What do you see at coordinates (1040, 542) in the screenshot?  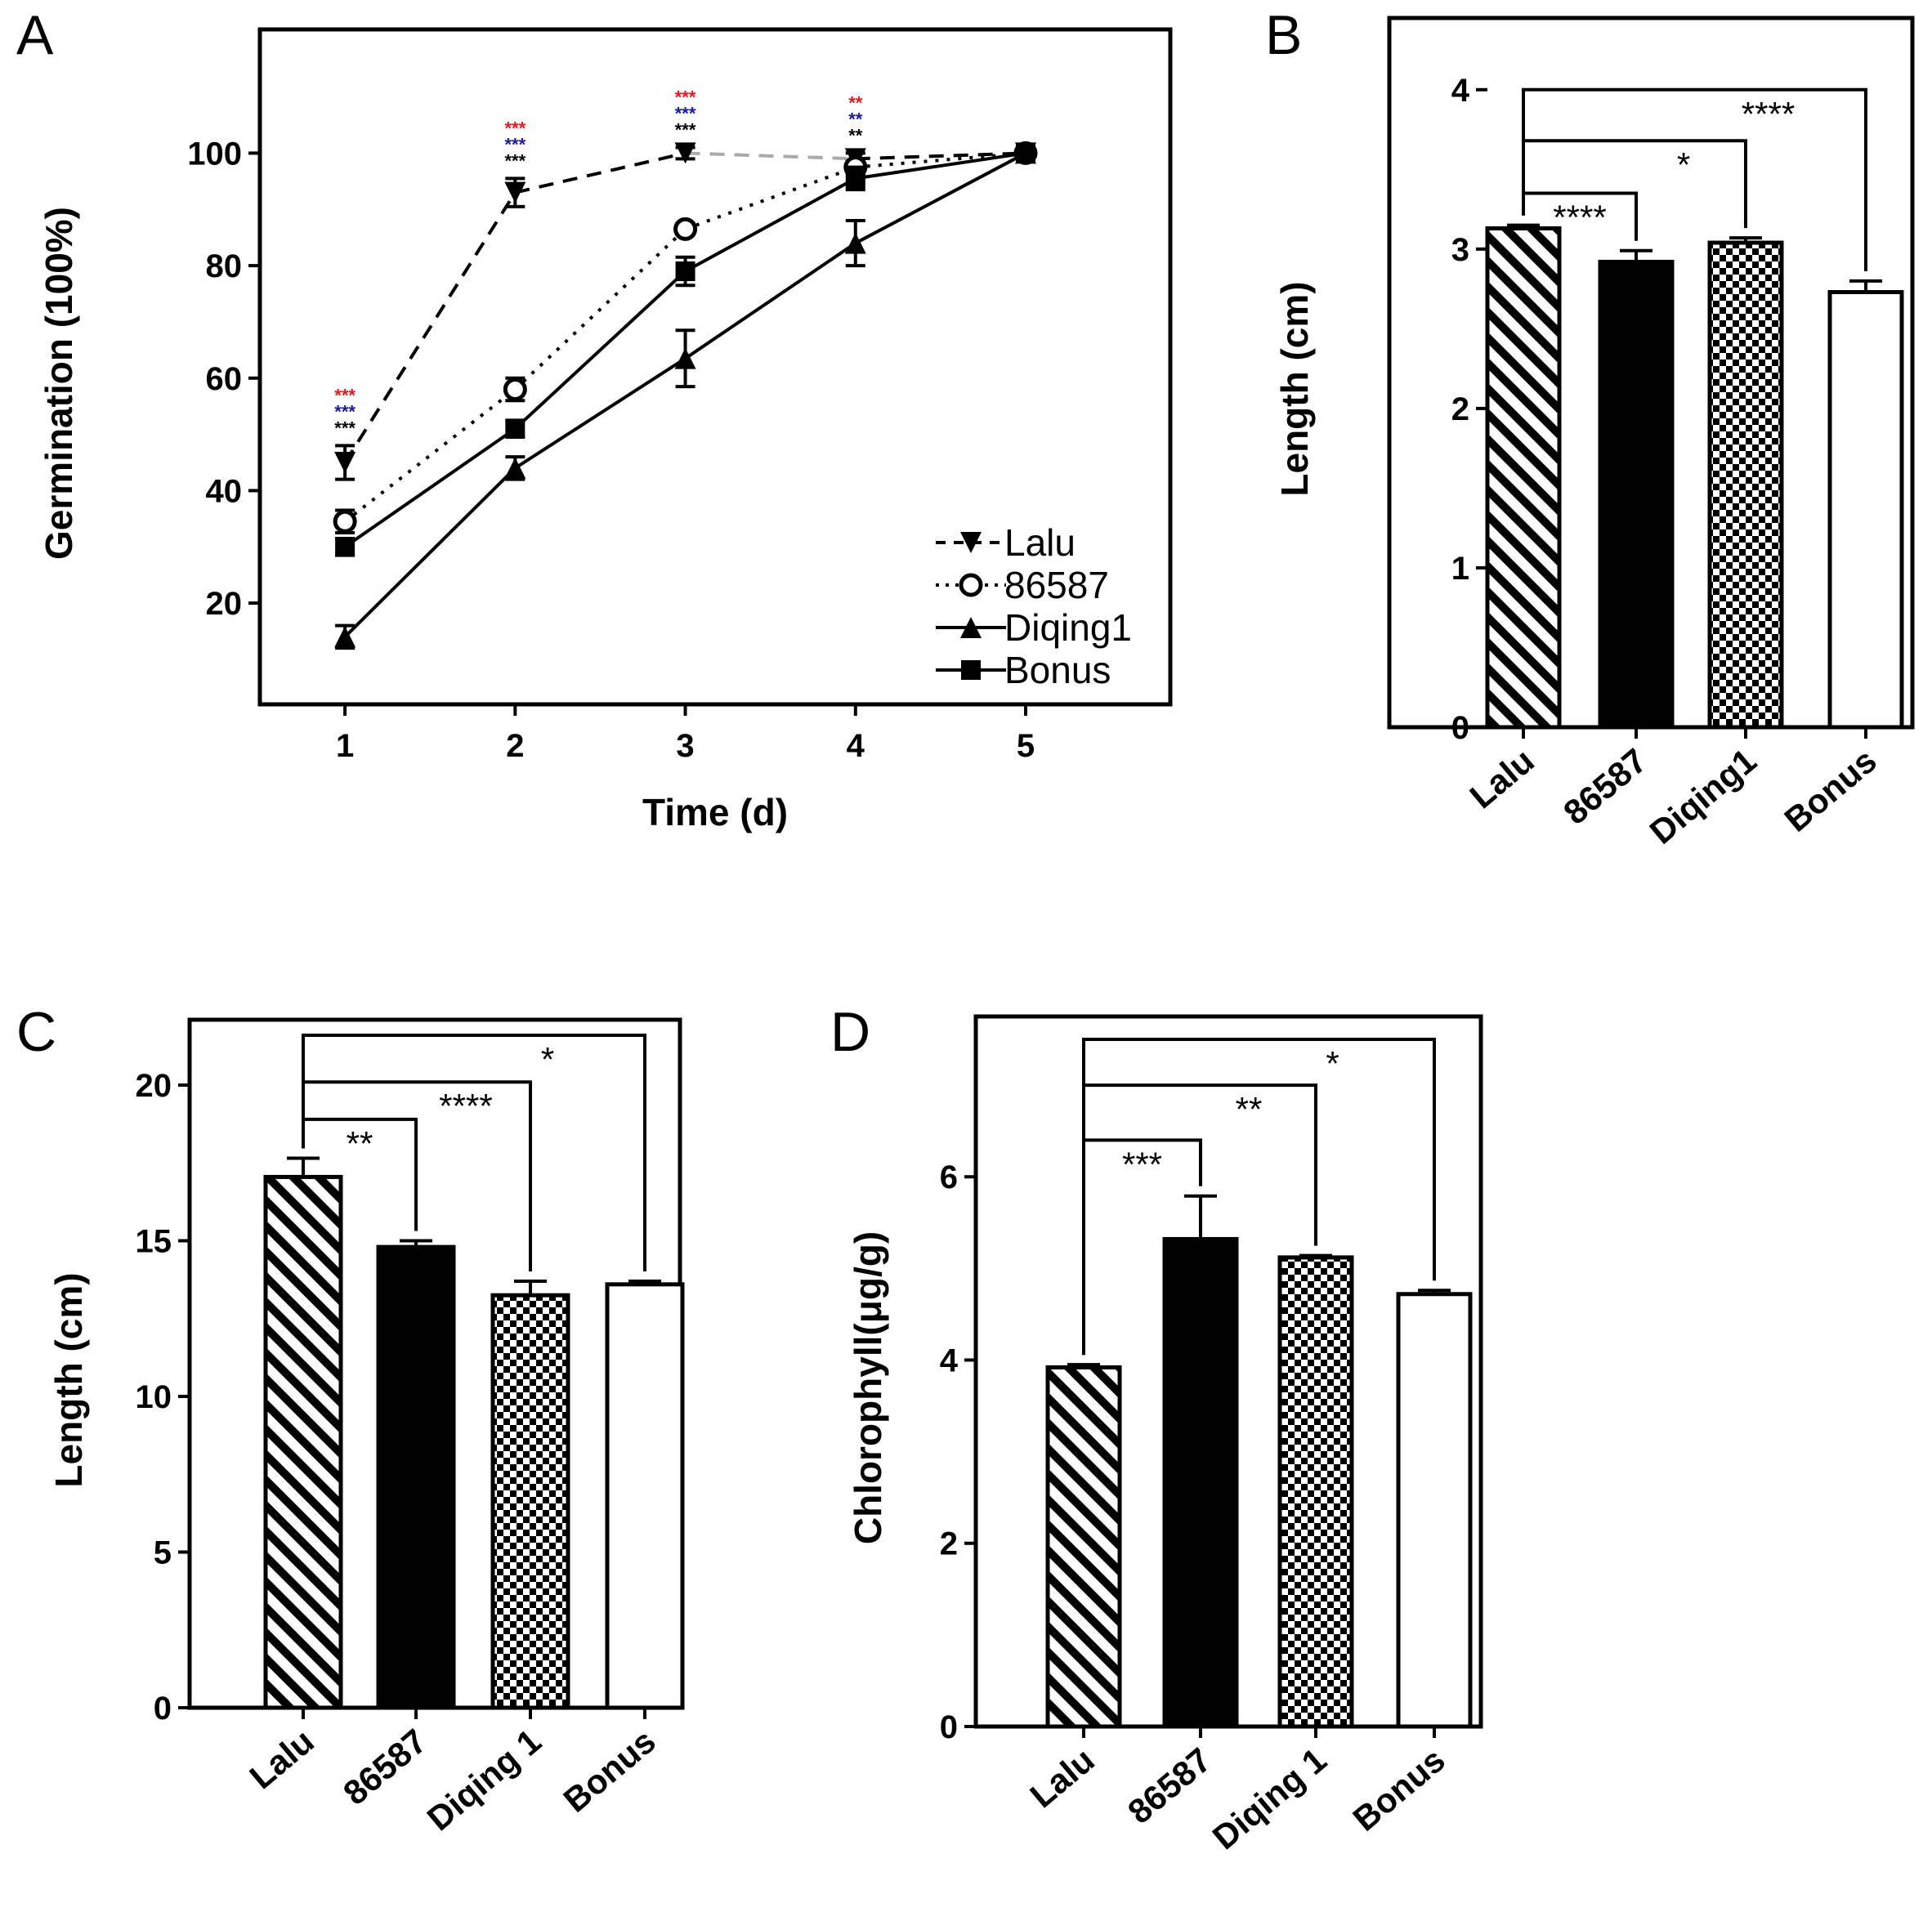 I see `legend-label: Lalu` at bounding box center [1040, 542].